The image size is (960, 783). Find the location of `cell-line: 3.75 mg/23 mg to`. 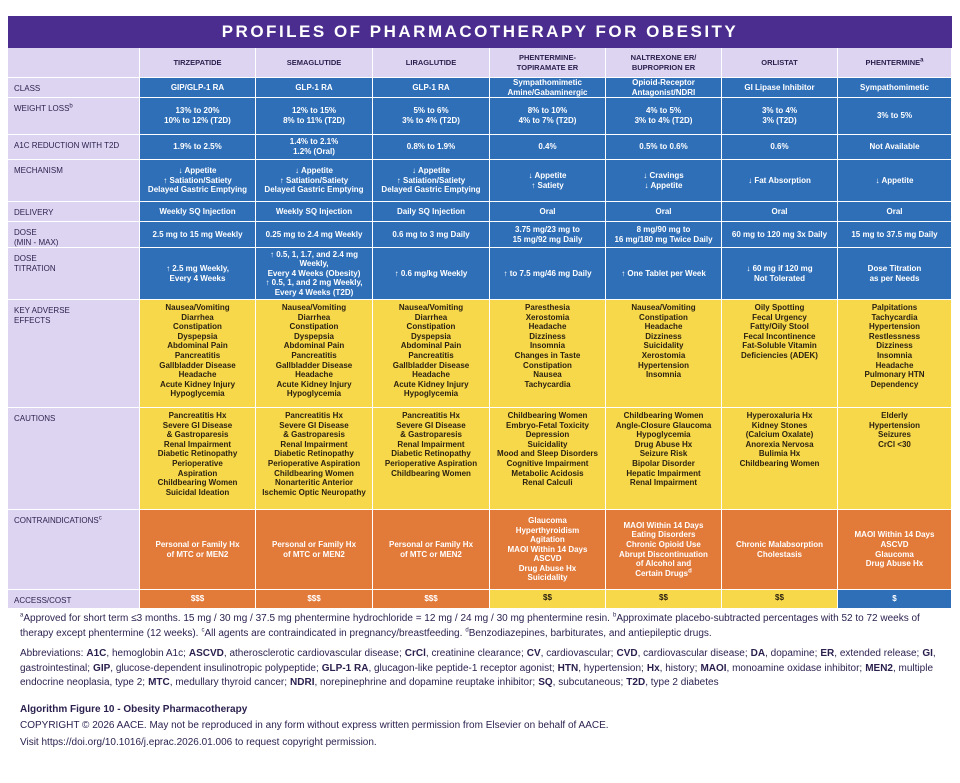

cell-line: 3.75 mg/23 mg to is located at coordinates (547, 229).